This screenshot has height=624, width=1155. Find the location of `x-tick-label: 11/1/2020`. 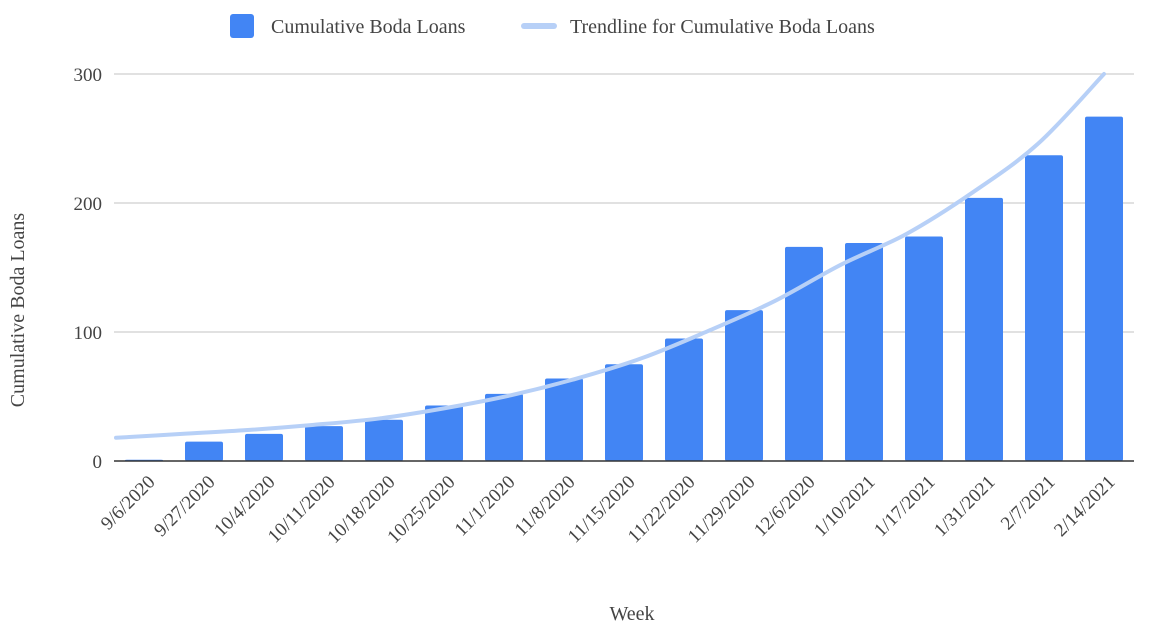

x-tick-label: 11/1/2020 is located at coordinates (485, 506).